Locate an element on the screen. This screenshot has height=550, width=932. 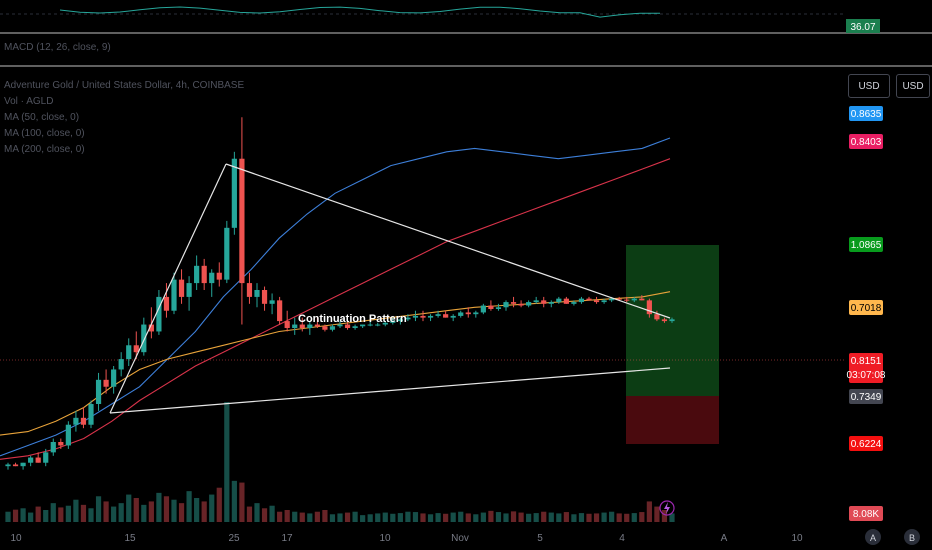
macd-pane: MACD (12, 26, close, 9) is located at coordinates (466, 54).